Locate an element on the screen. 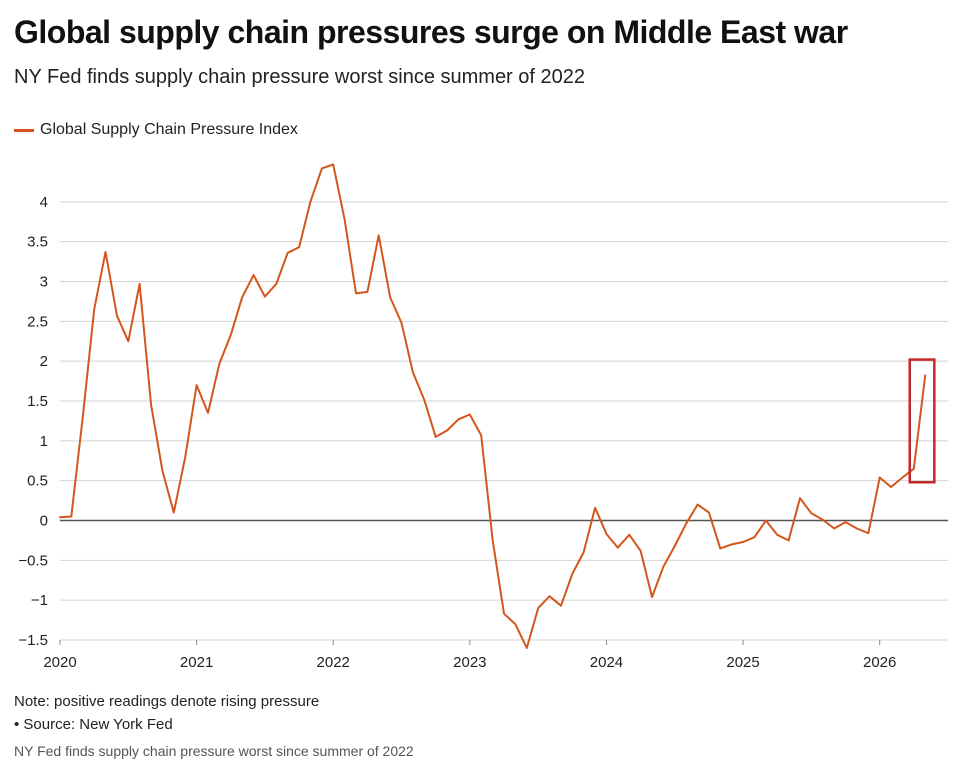  y-tick-label: 2 is located at coordinates (44, 361).